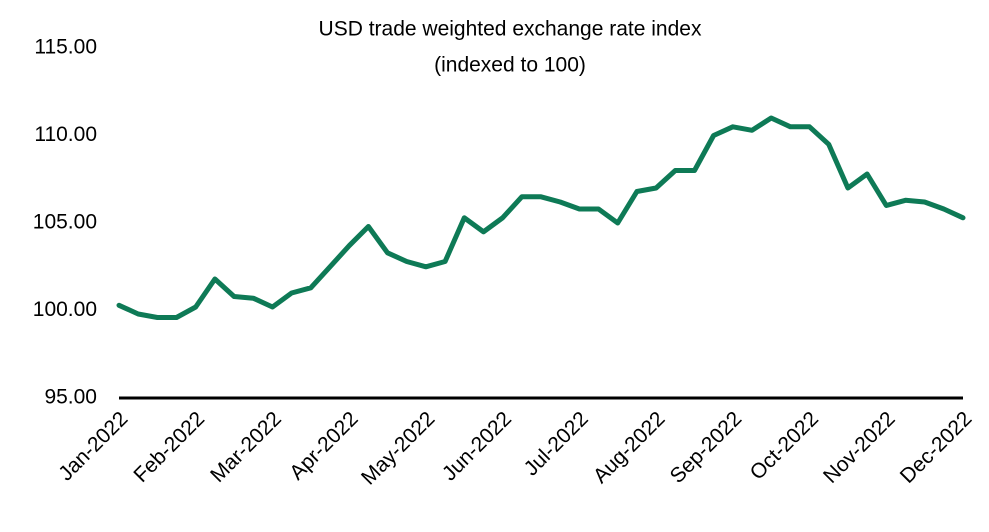 The width and height of the screenshot is (989, 532). What do you see at coordinates (510, 65) in the screenshot?
I see `chart-subtitle: (indexed to 100)` at bounding box center [510, 65].